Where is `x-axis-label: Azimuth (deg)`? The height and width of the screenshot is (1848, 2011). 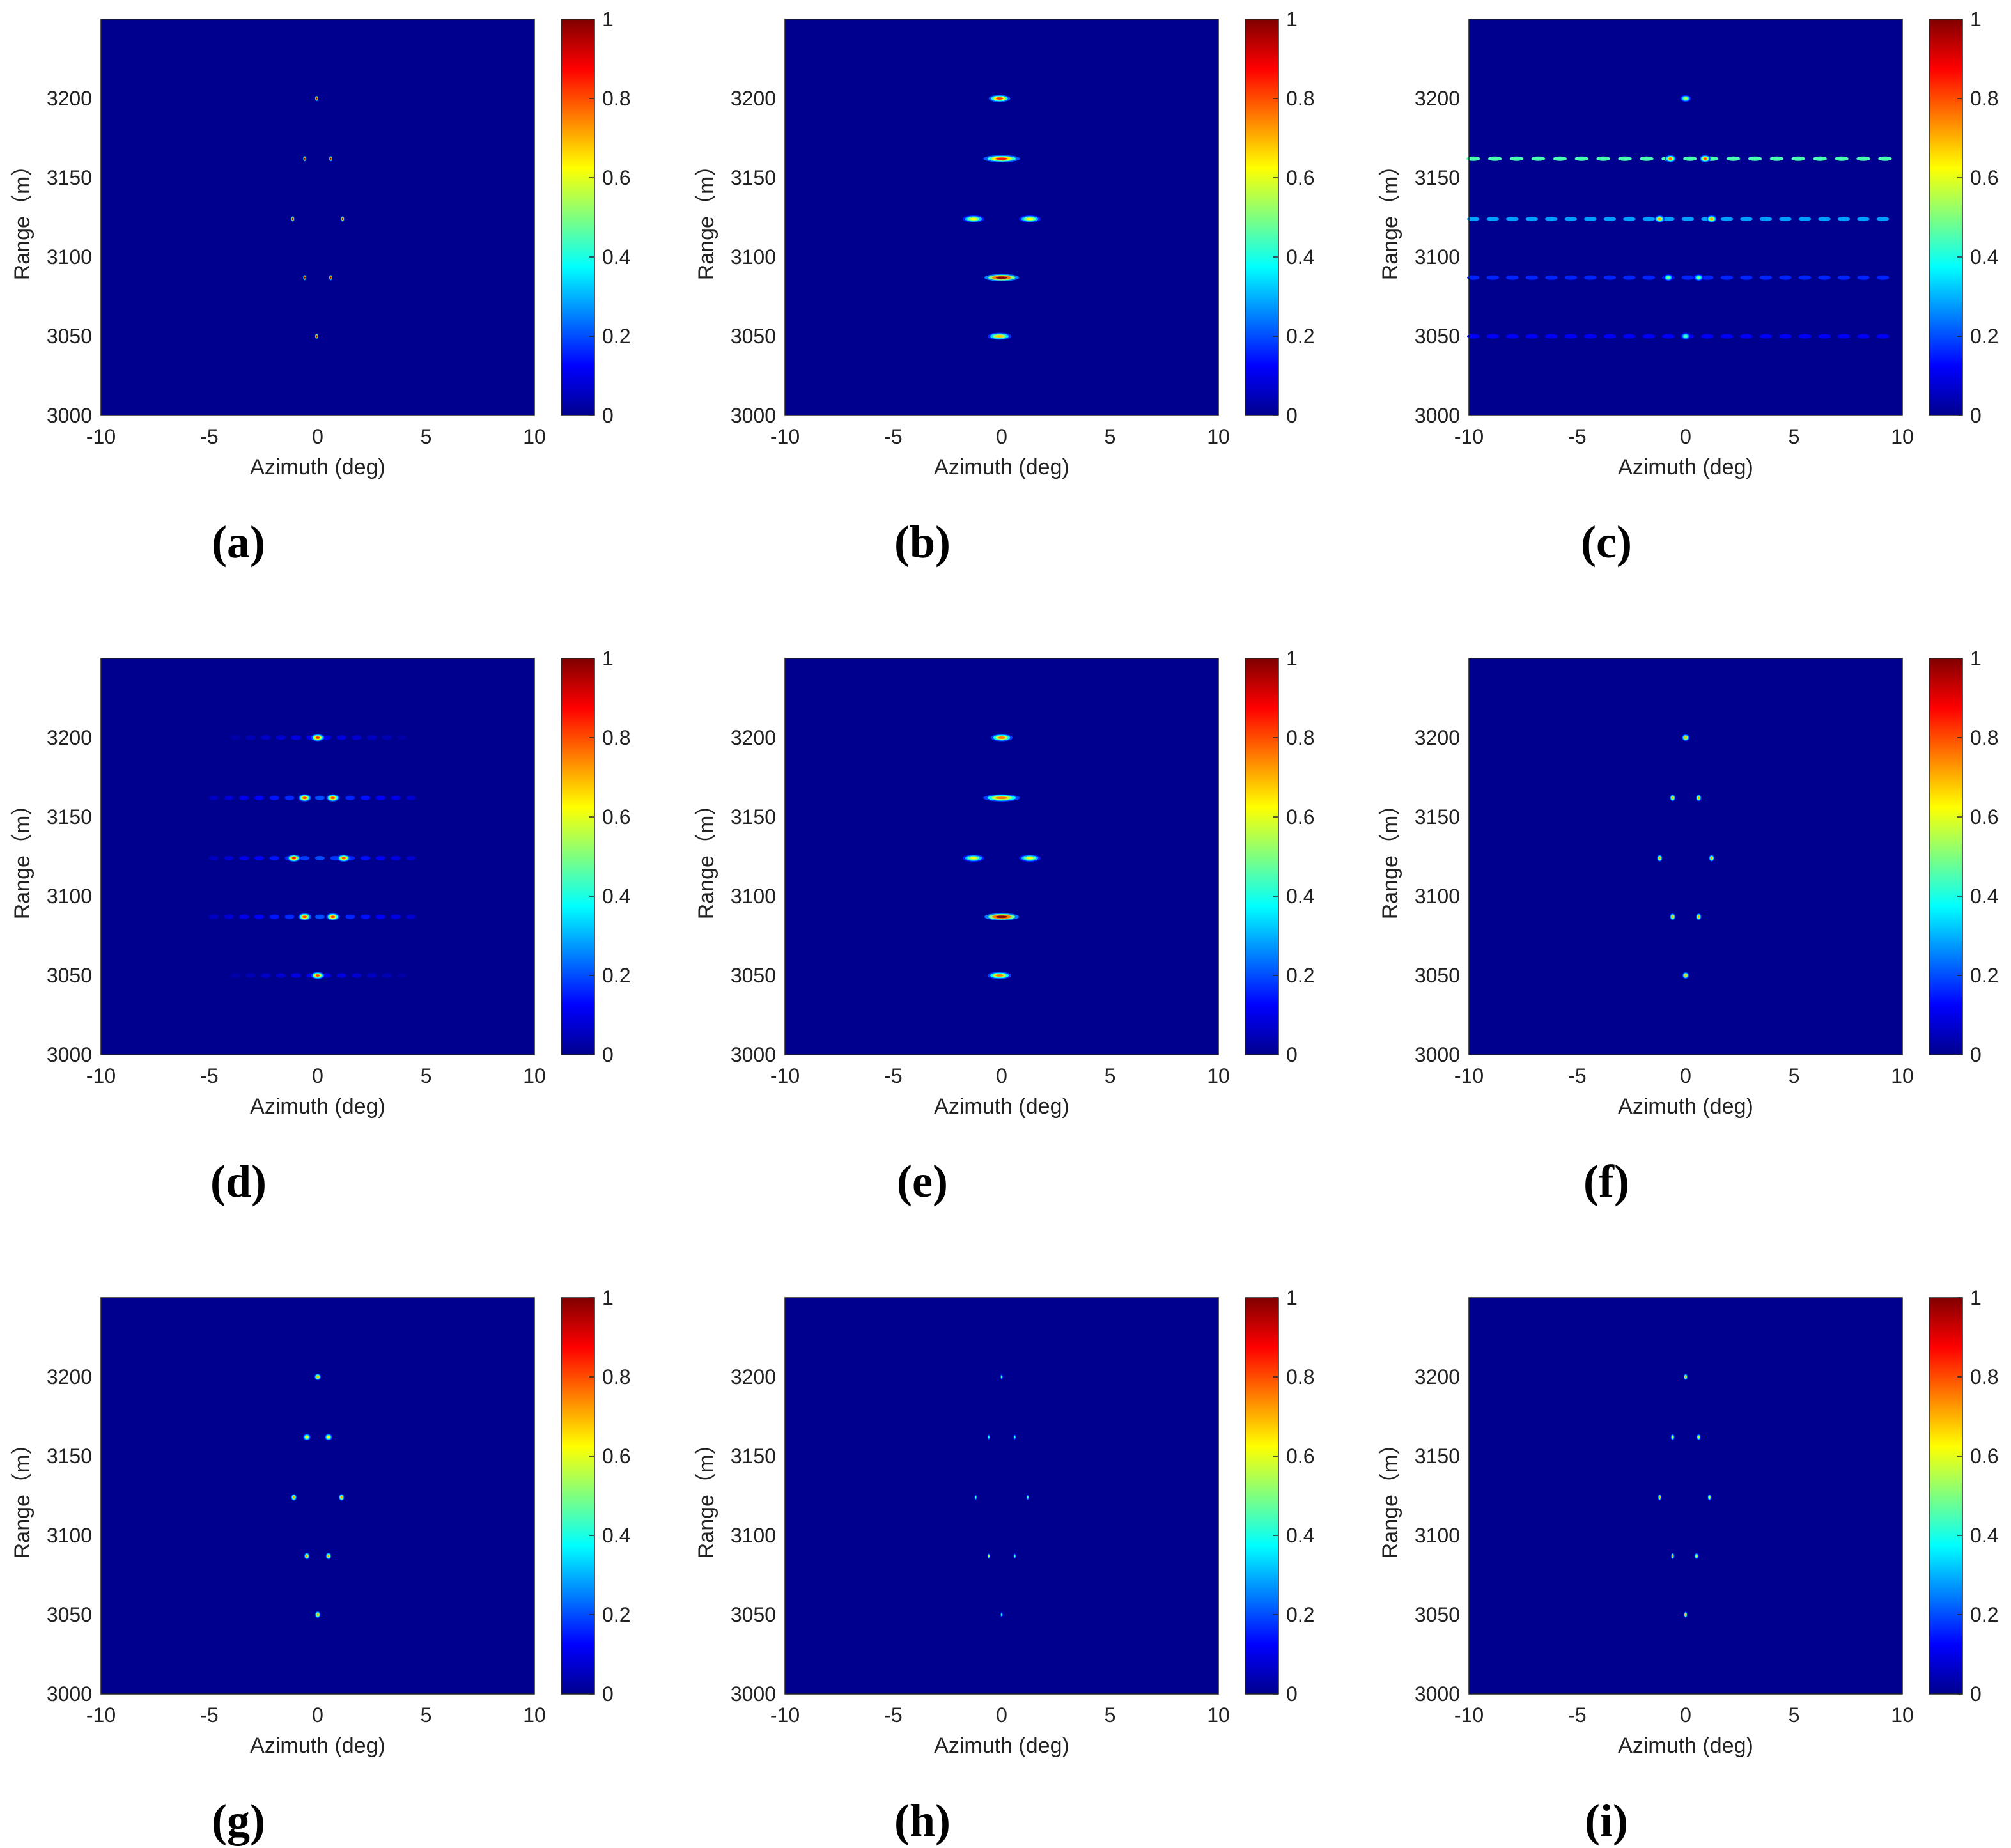
x-axis-label: Azimuth (deg) is located at coordinates (1002, 1106).